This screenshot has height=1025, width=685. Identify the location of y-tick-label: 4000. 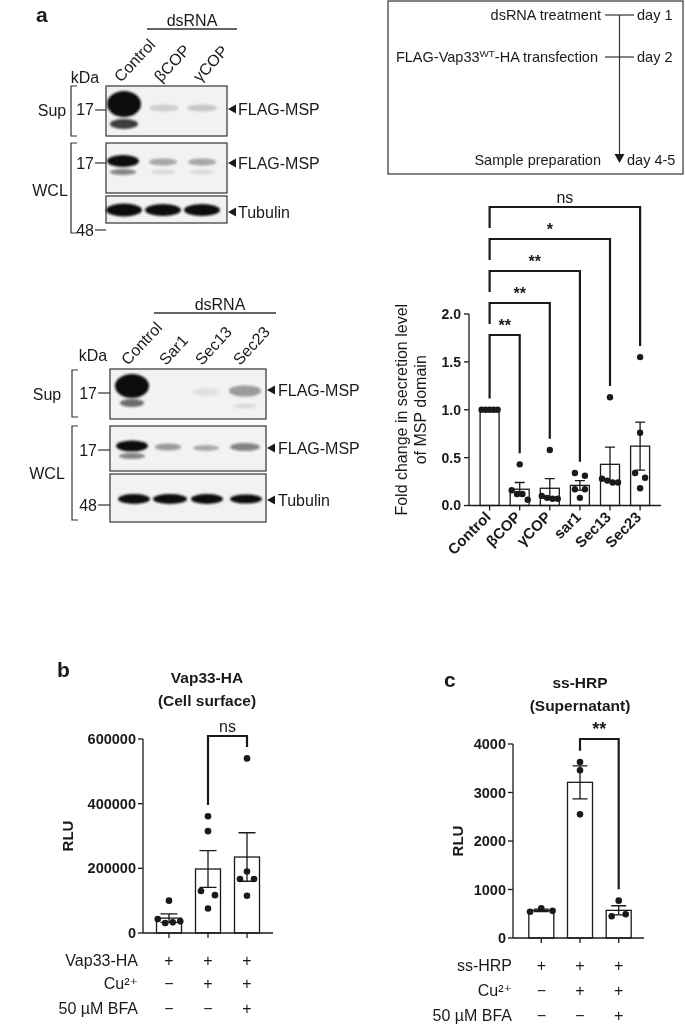
(489, 744).